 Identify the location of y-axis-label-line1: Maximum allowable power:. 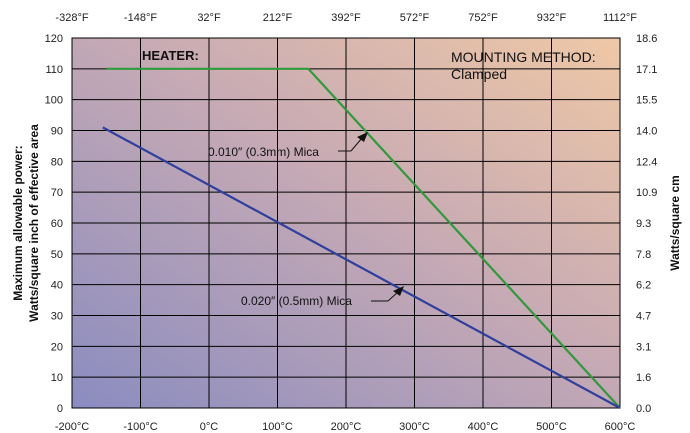
(18, 222).